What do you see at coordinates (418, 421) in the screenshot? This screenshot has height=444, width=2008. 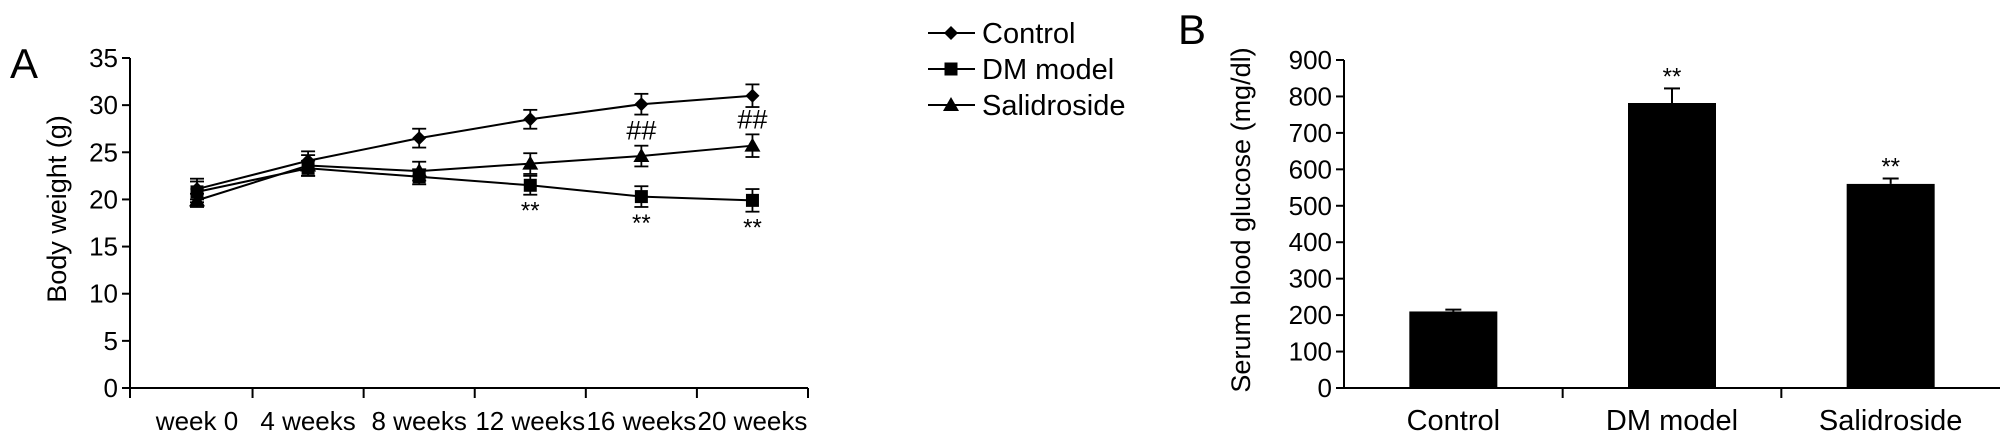 I see `panel-a-x-tick-label: 8 weeks` at bounding box center [418, 421].